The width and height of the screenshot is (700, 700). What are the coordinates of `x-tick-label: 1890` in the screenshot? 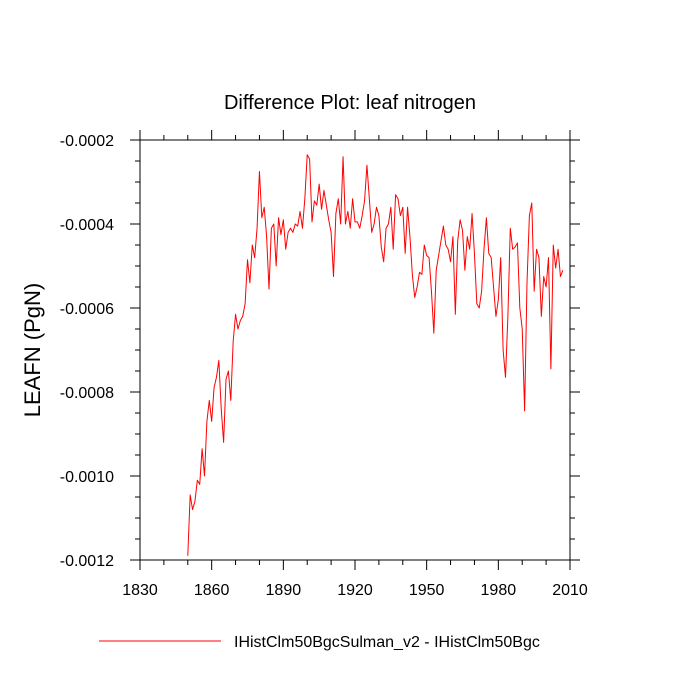 It's located at (284, 590).